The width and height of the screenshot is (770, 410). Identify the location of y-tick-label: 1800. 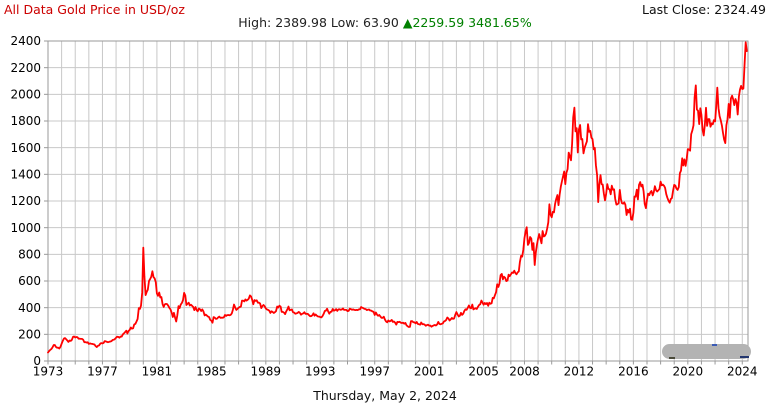
(25, 121).